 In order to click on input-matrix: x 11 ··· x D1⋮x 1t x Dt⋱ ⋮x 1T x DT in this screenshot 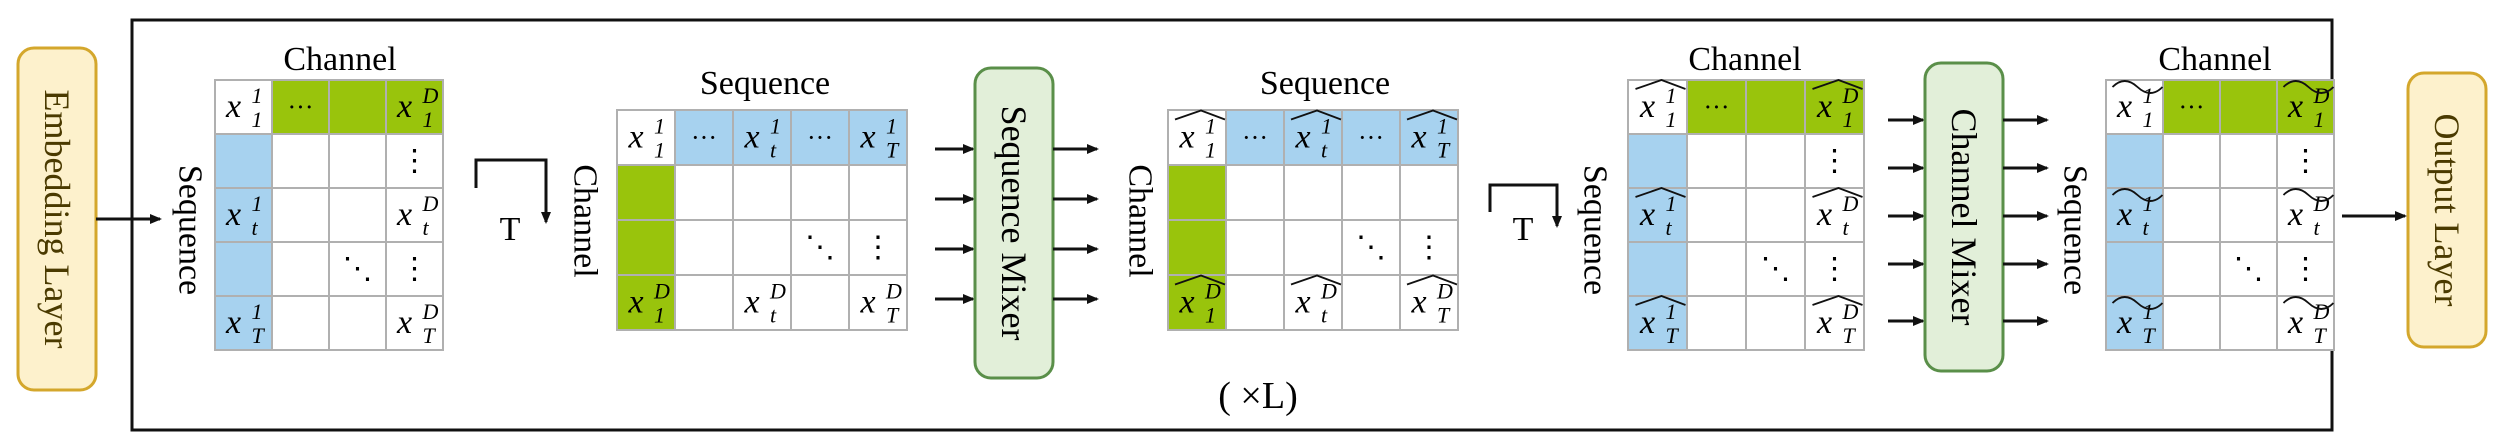, I will do `click(329, 215)`.